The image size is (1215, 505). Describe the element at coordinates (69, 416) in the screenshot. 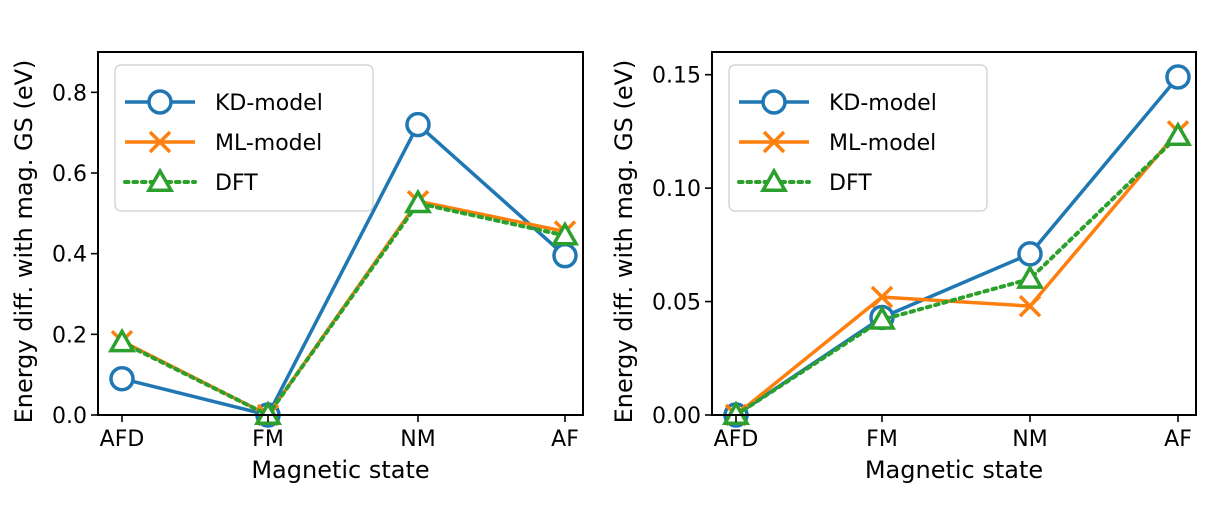

I see `y-tick-label: 0.0` at that location.